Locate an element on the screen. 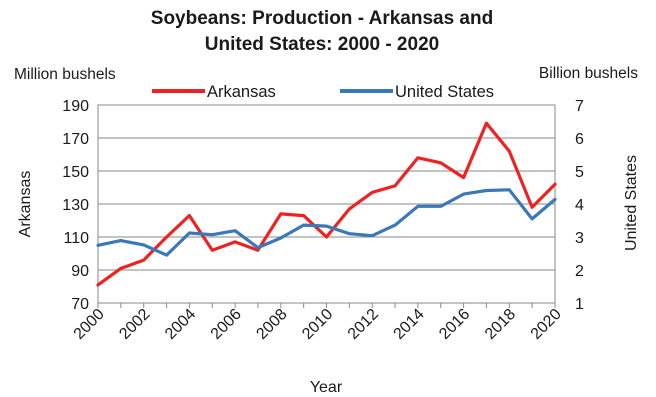  x-axis-title: Year is located at coordinates (326, 387).